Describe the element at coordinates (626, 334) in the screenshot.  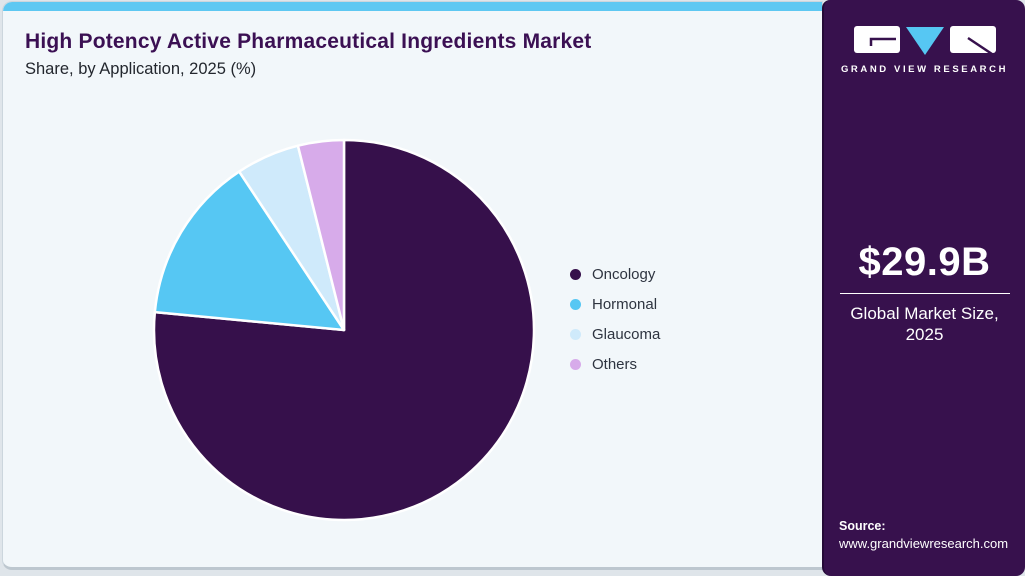
I see `legend-label: Glaucoma` at that location.